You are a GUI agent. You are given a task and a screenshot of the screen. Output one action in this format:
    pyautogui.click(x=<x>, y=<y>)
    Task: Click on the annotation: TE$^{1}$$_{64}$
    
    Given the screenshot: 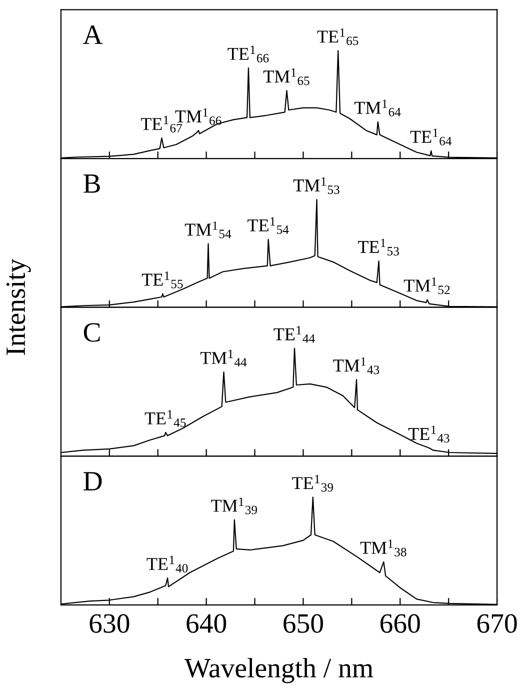 What is the action you would take?
    pyautogui.click(x=431, y=137)
    